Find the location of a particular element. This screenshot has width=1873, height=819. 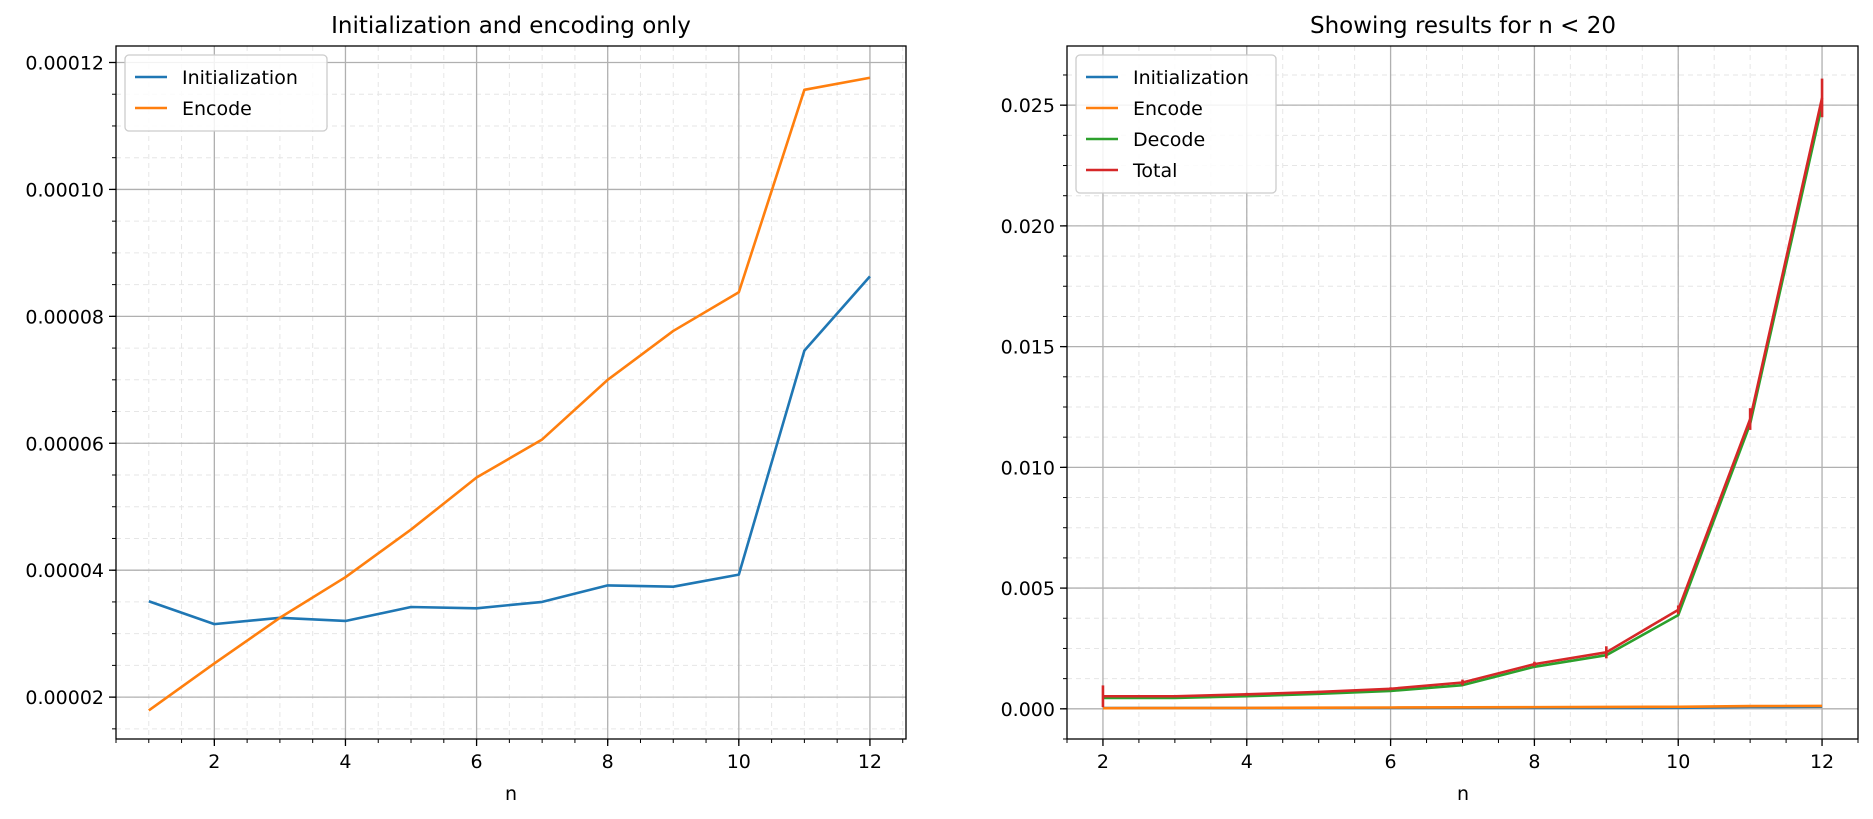

x-axis-label-right: n is located at coordinates (1463, 794).